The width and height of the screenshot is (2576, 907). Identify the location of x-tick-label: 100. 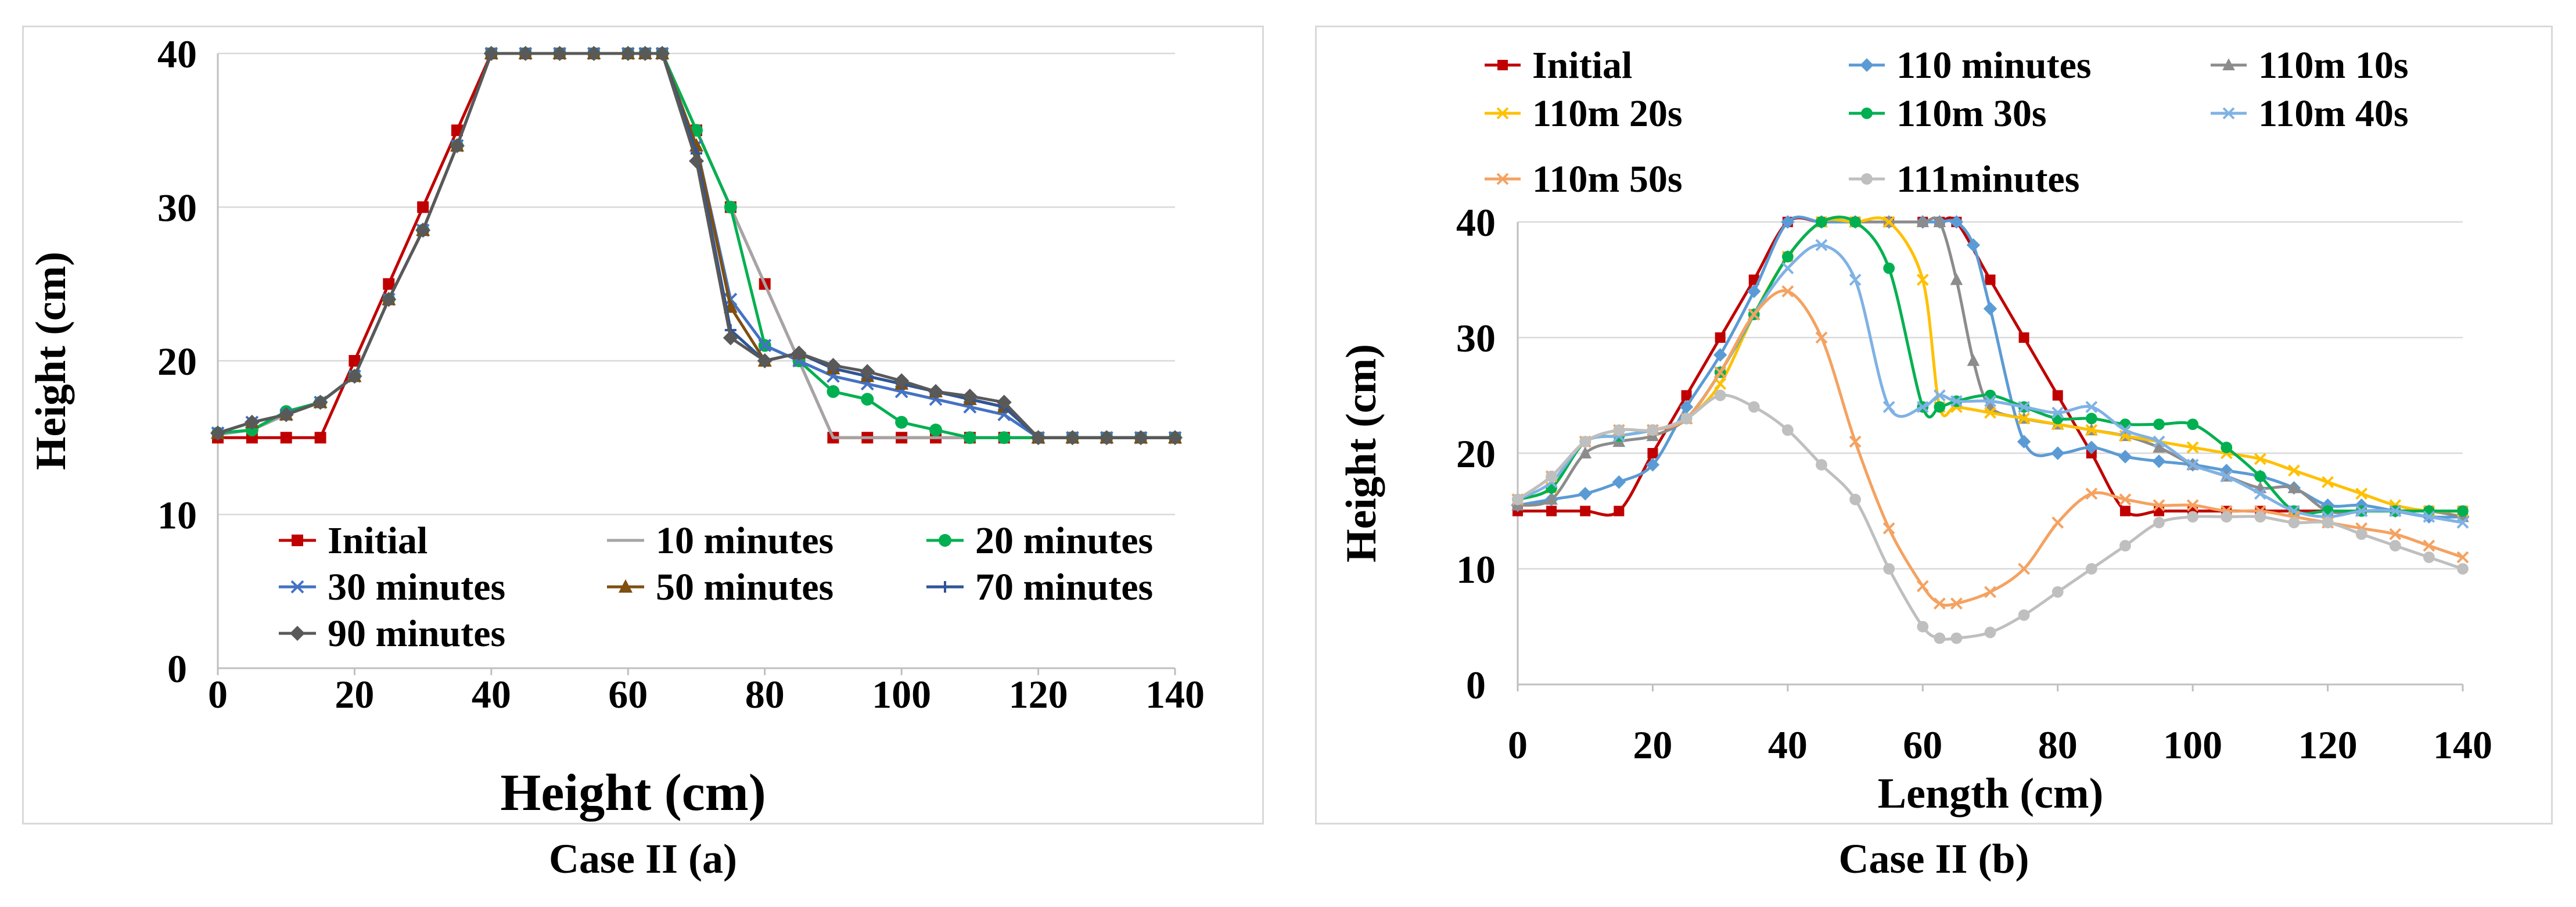
(901, 694).